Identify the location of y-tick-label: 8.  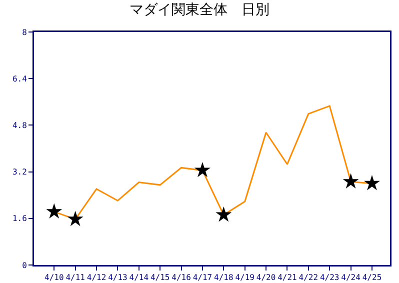
(25, 32).